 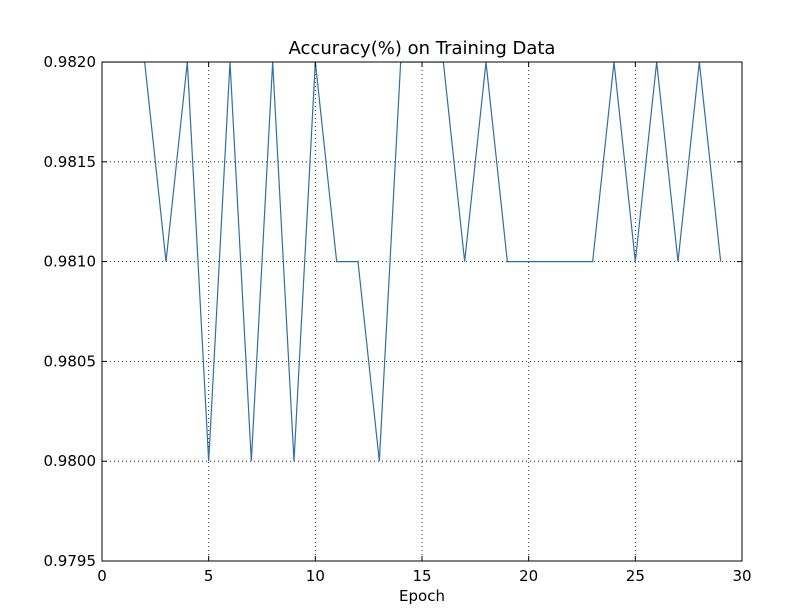 What do you see at coordinates (70, 262) in the screenshot?
I see `y-tick-label: 0.9810` at bounding box center [70, 262].